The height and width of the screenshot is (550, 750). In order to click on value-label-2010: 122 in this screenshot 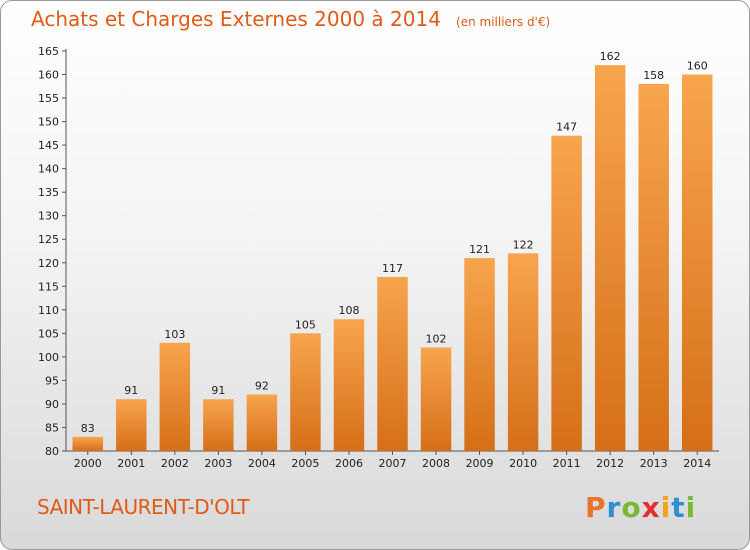, I will do `click(523, 244)`.